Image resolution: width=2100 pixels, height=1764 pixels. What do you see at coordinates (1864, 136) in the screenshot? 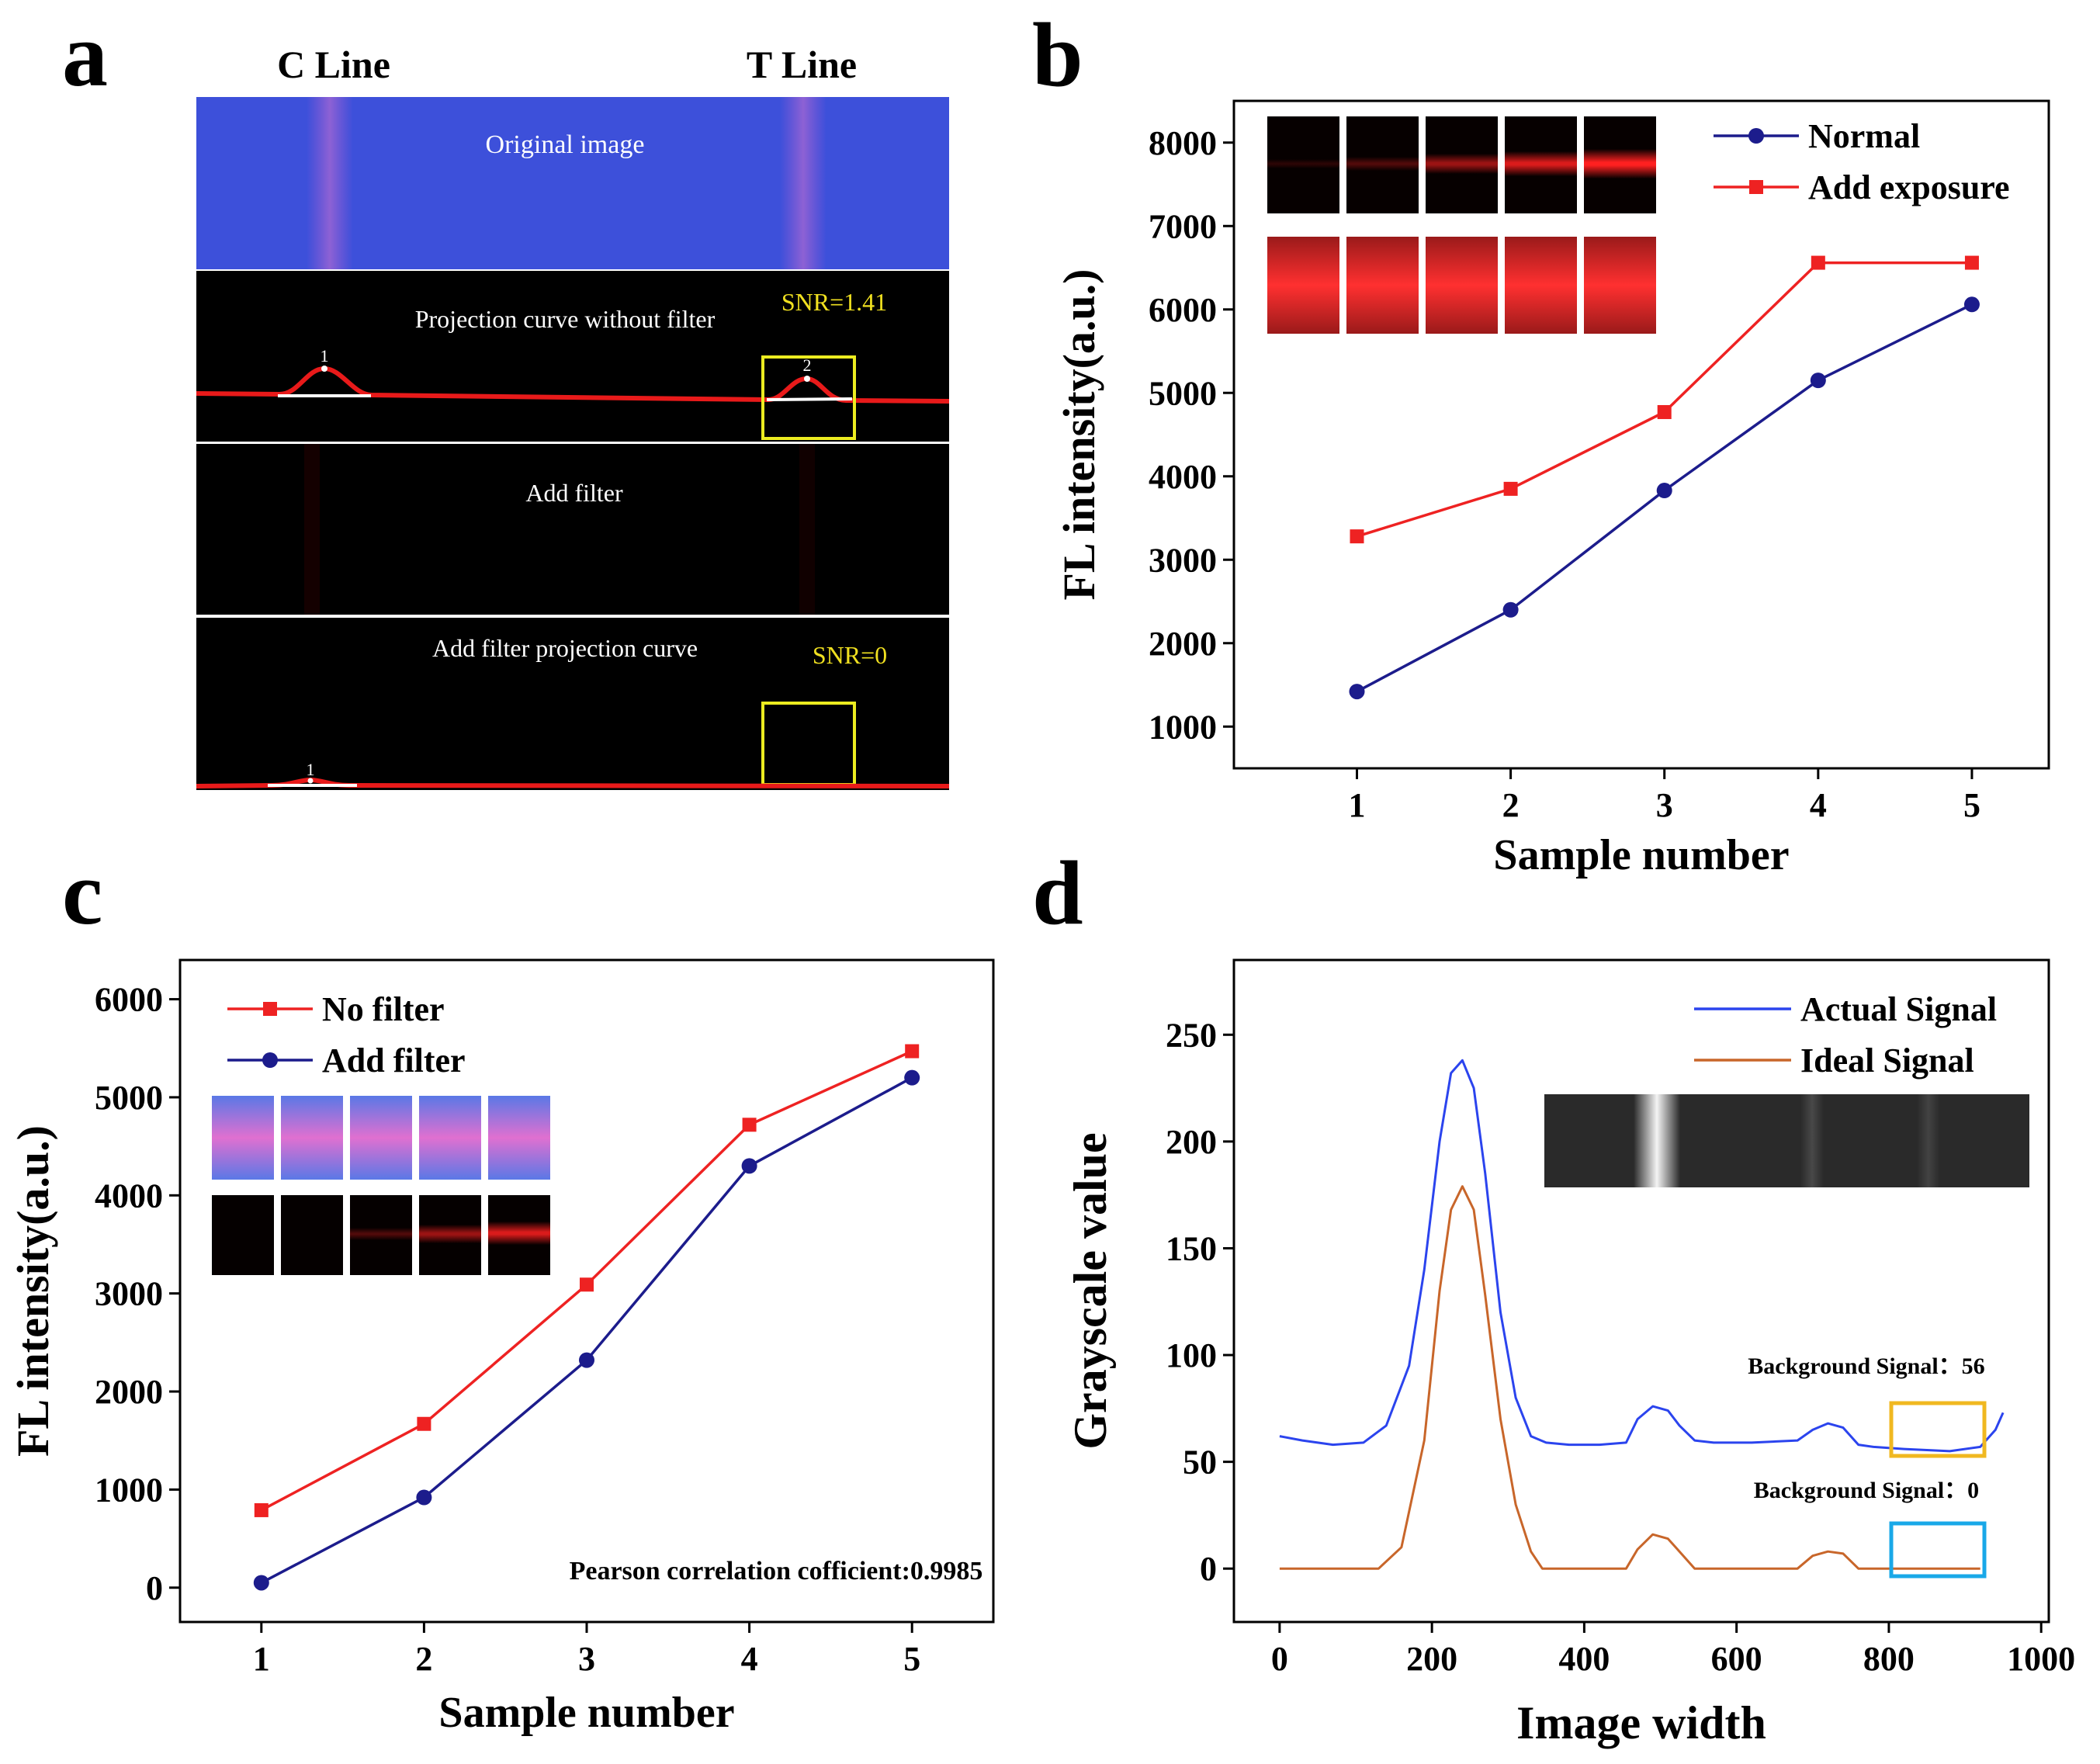
I see `legend-label-normal: Normal` at bounding box center [1864, 136].